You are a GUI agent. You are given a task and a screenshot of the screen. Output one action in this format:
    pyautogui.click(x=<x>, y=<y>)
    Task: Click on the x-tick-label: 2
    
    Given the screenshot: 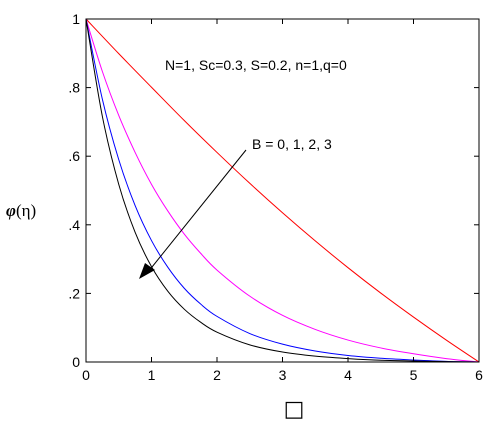 What is the action you would take?
    pyautogui.click(x=217, y=375)
    